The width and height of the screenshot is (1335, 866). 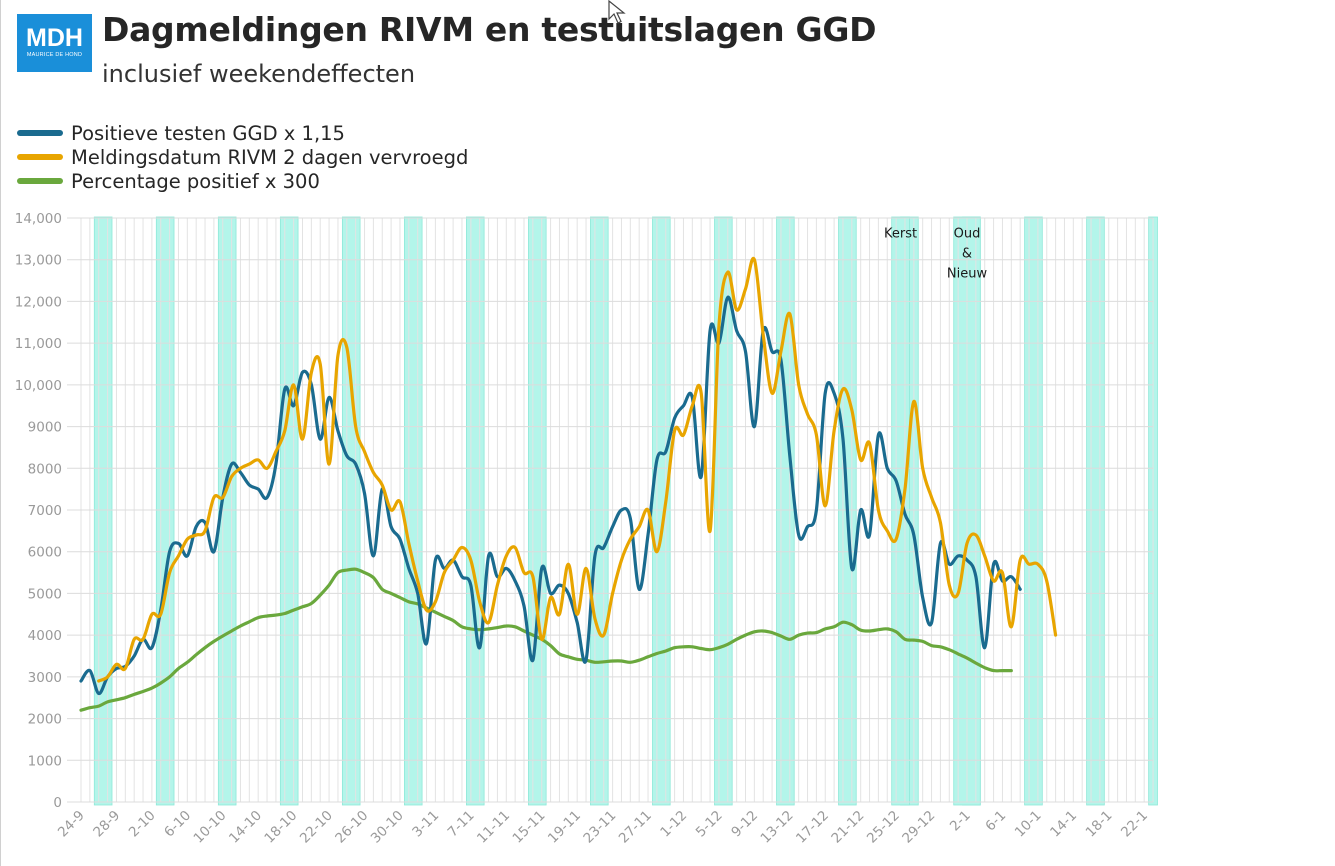 What do you see at coordinates (45, 594) in the screenshot?
I see `y-tick-label: 5000` at bounding box center [45, 594].